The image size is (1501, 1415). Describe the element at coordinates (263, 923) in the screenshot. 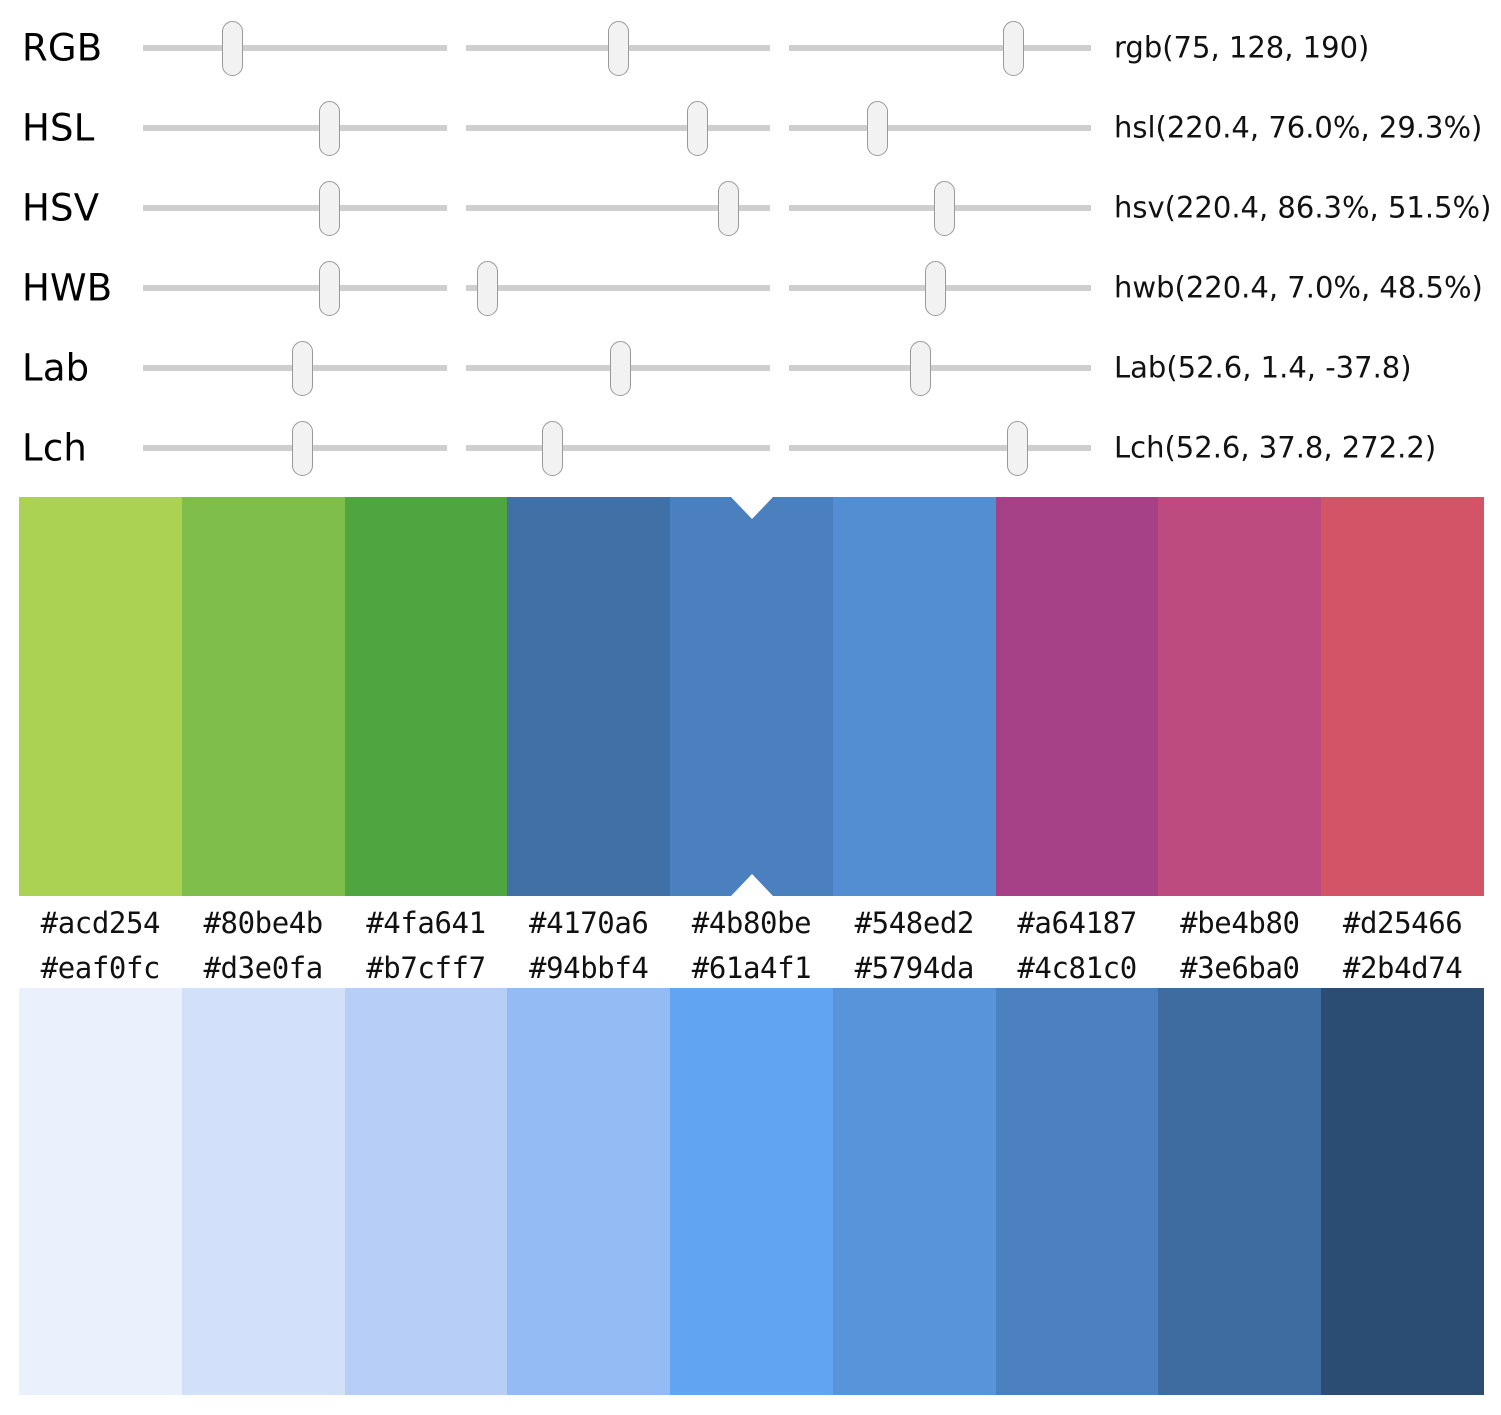

I see `swatch-hex-label: #80be4b` at that location.